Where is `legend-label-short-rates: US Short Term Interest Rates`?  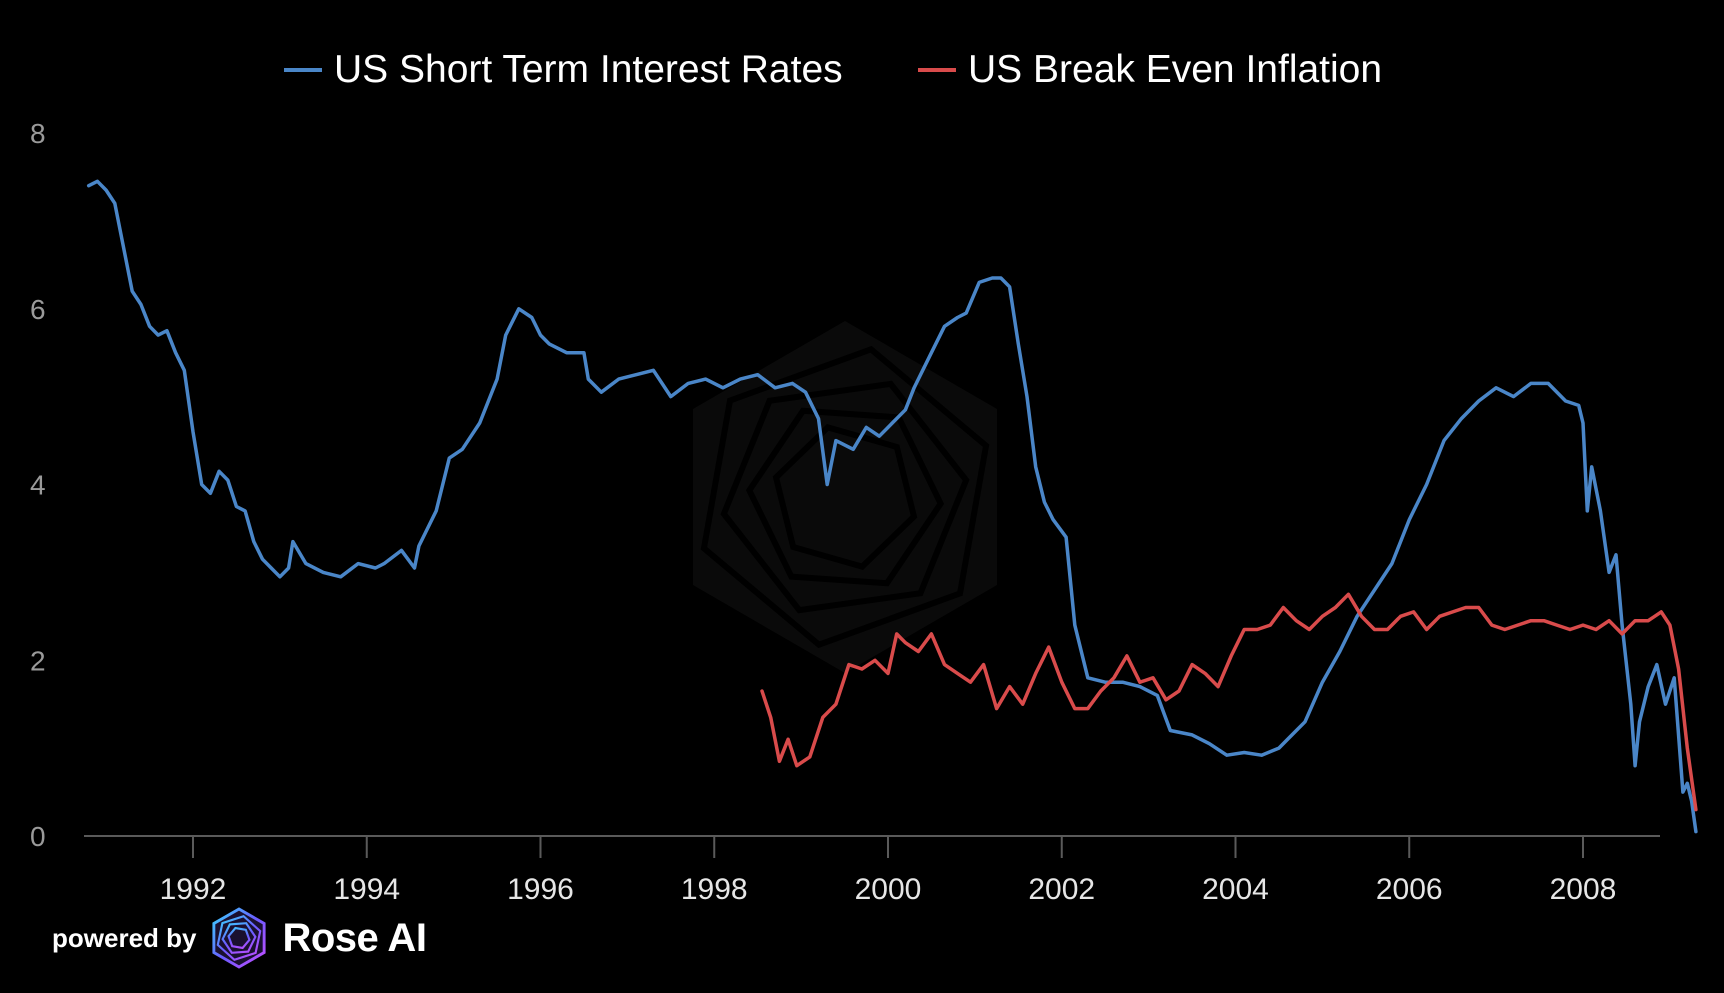 legend-label-short-rates: US Short Term Interest Rates is located at coordinates (588, 69).